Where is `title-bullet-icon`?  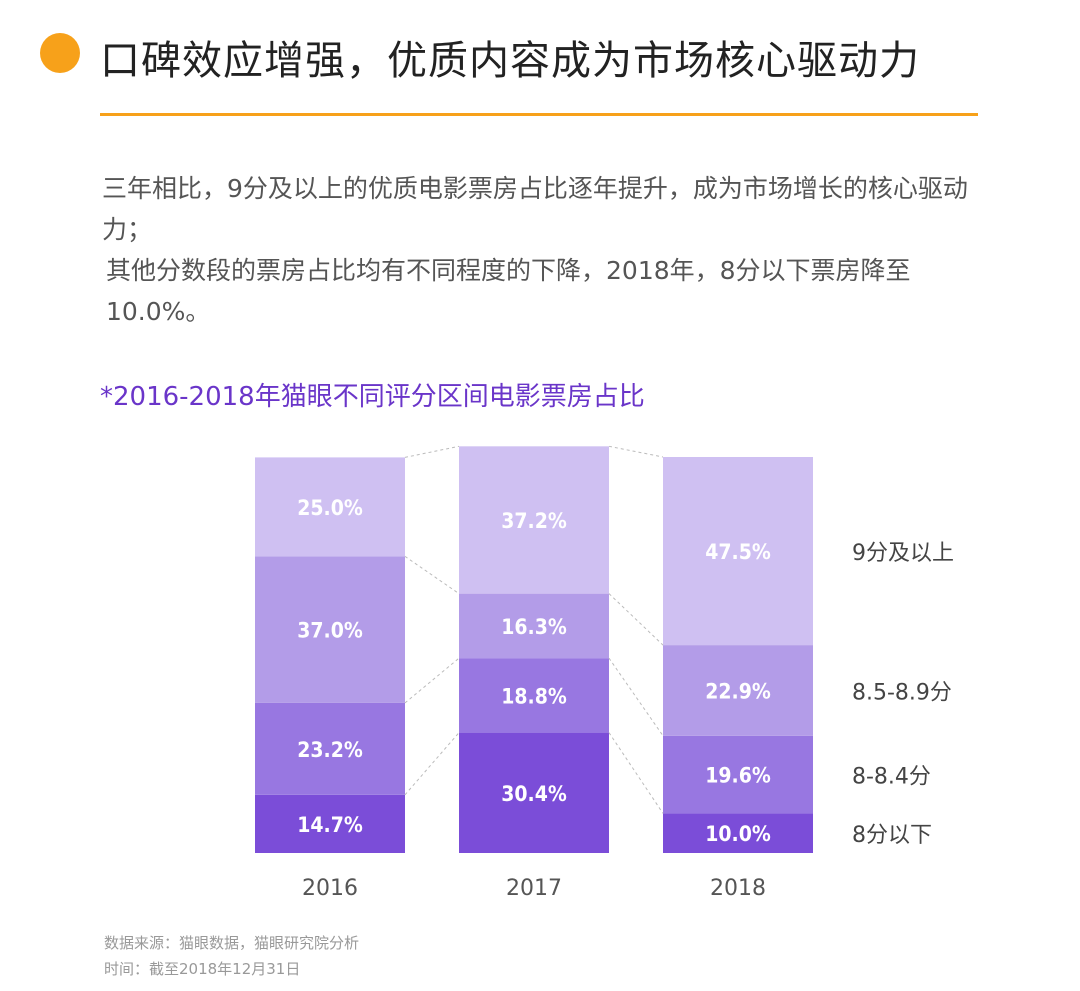
title-bullet-icon is located at coordinates (60, 53).